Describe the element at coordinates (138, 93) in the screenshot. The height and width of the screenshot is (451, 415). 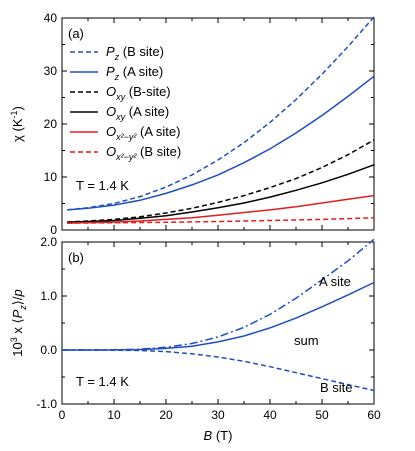
I see `legend-label-oxy_b: Oxy (B-site)` at that location.